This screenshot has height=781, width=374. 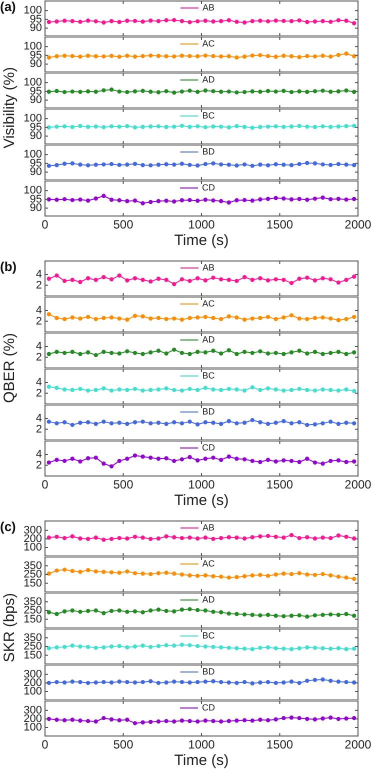 What do you see at coordinates (208, 7) in the screenshot?
I see `series-label: AB` at bounding box center [208, 7].